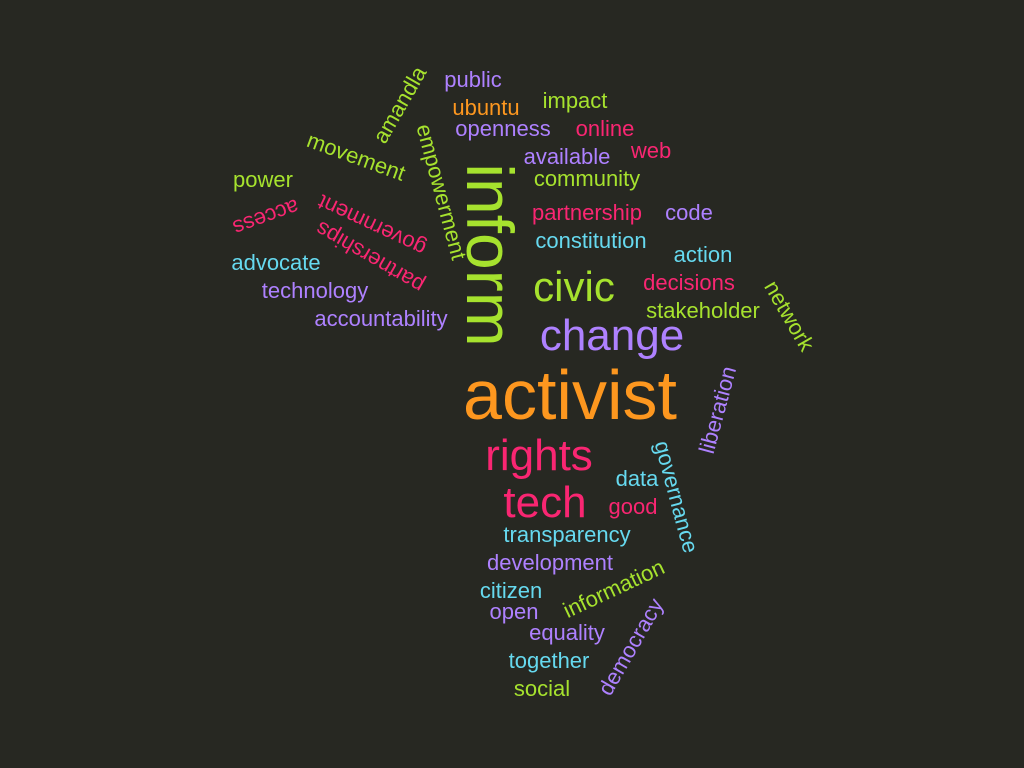 This screenshot has width=1024, height=768. What do you see at coordinates (266, 217) in the screenshot?
I see `word-access: access` at bounding box center [266, 217].